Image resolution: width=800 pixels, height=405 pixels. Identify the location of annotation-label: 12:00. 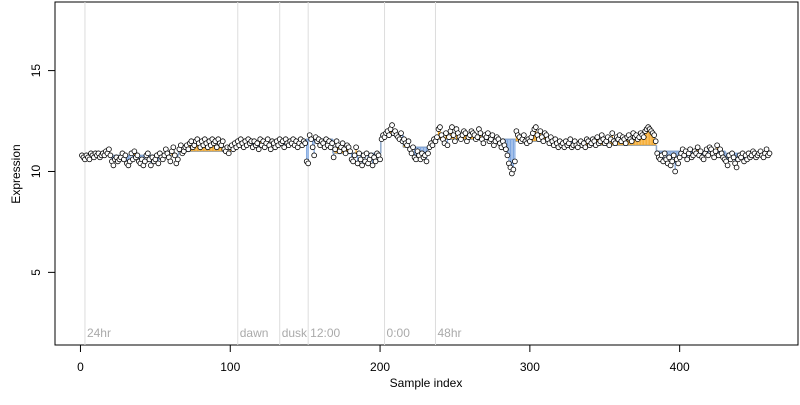
(325, 333).